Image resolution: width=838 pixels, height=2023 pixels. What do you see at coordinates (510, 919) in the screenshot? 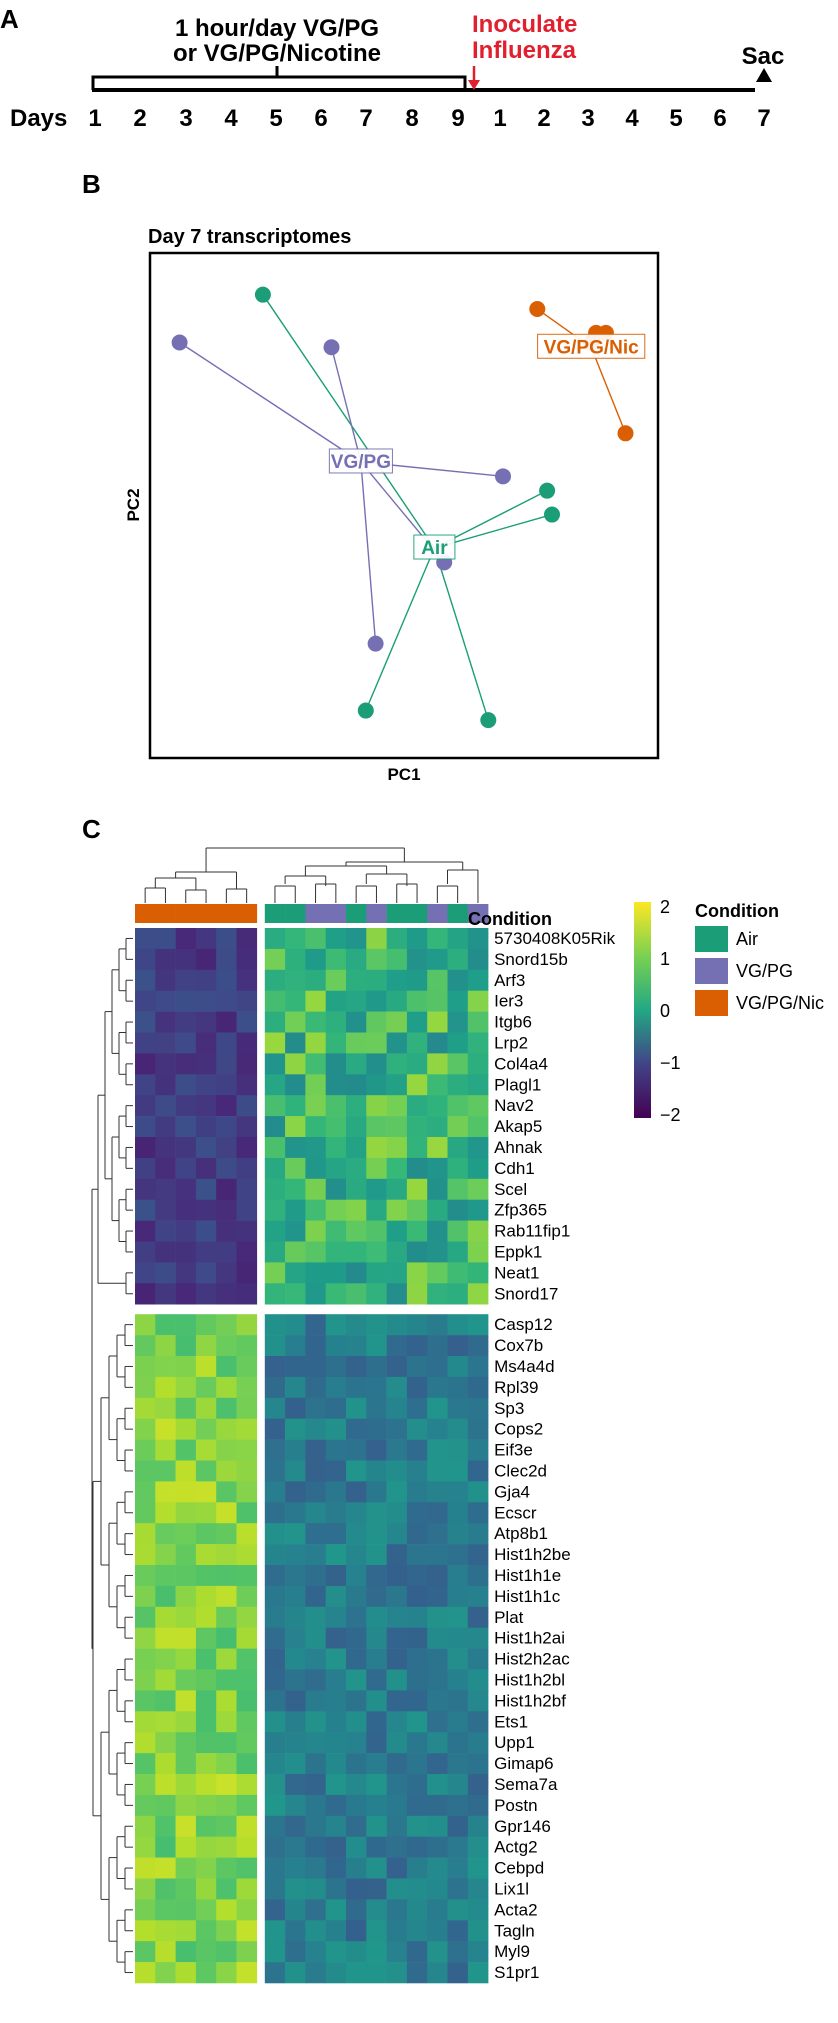
I see `condition-bar-label: Condition` at bounding box center [510, 919].